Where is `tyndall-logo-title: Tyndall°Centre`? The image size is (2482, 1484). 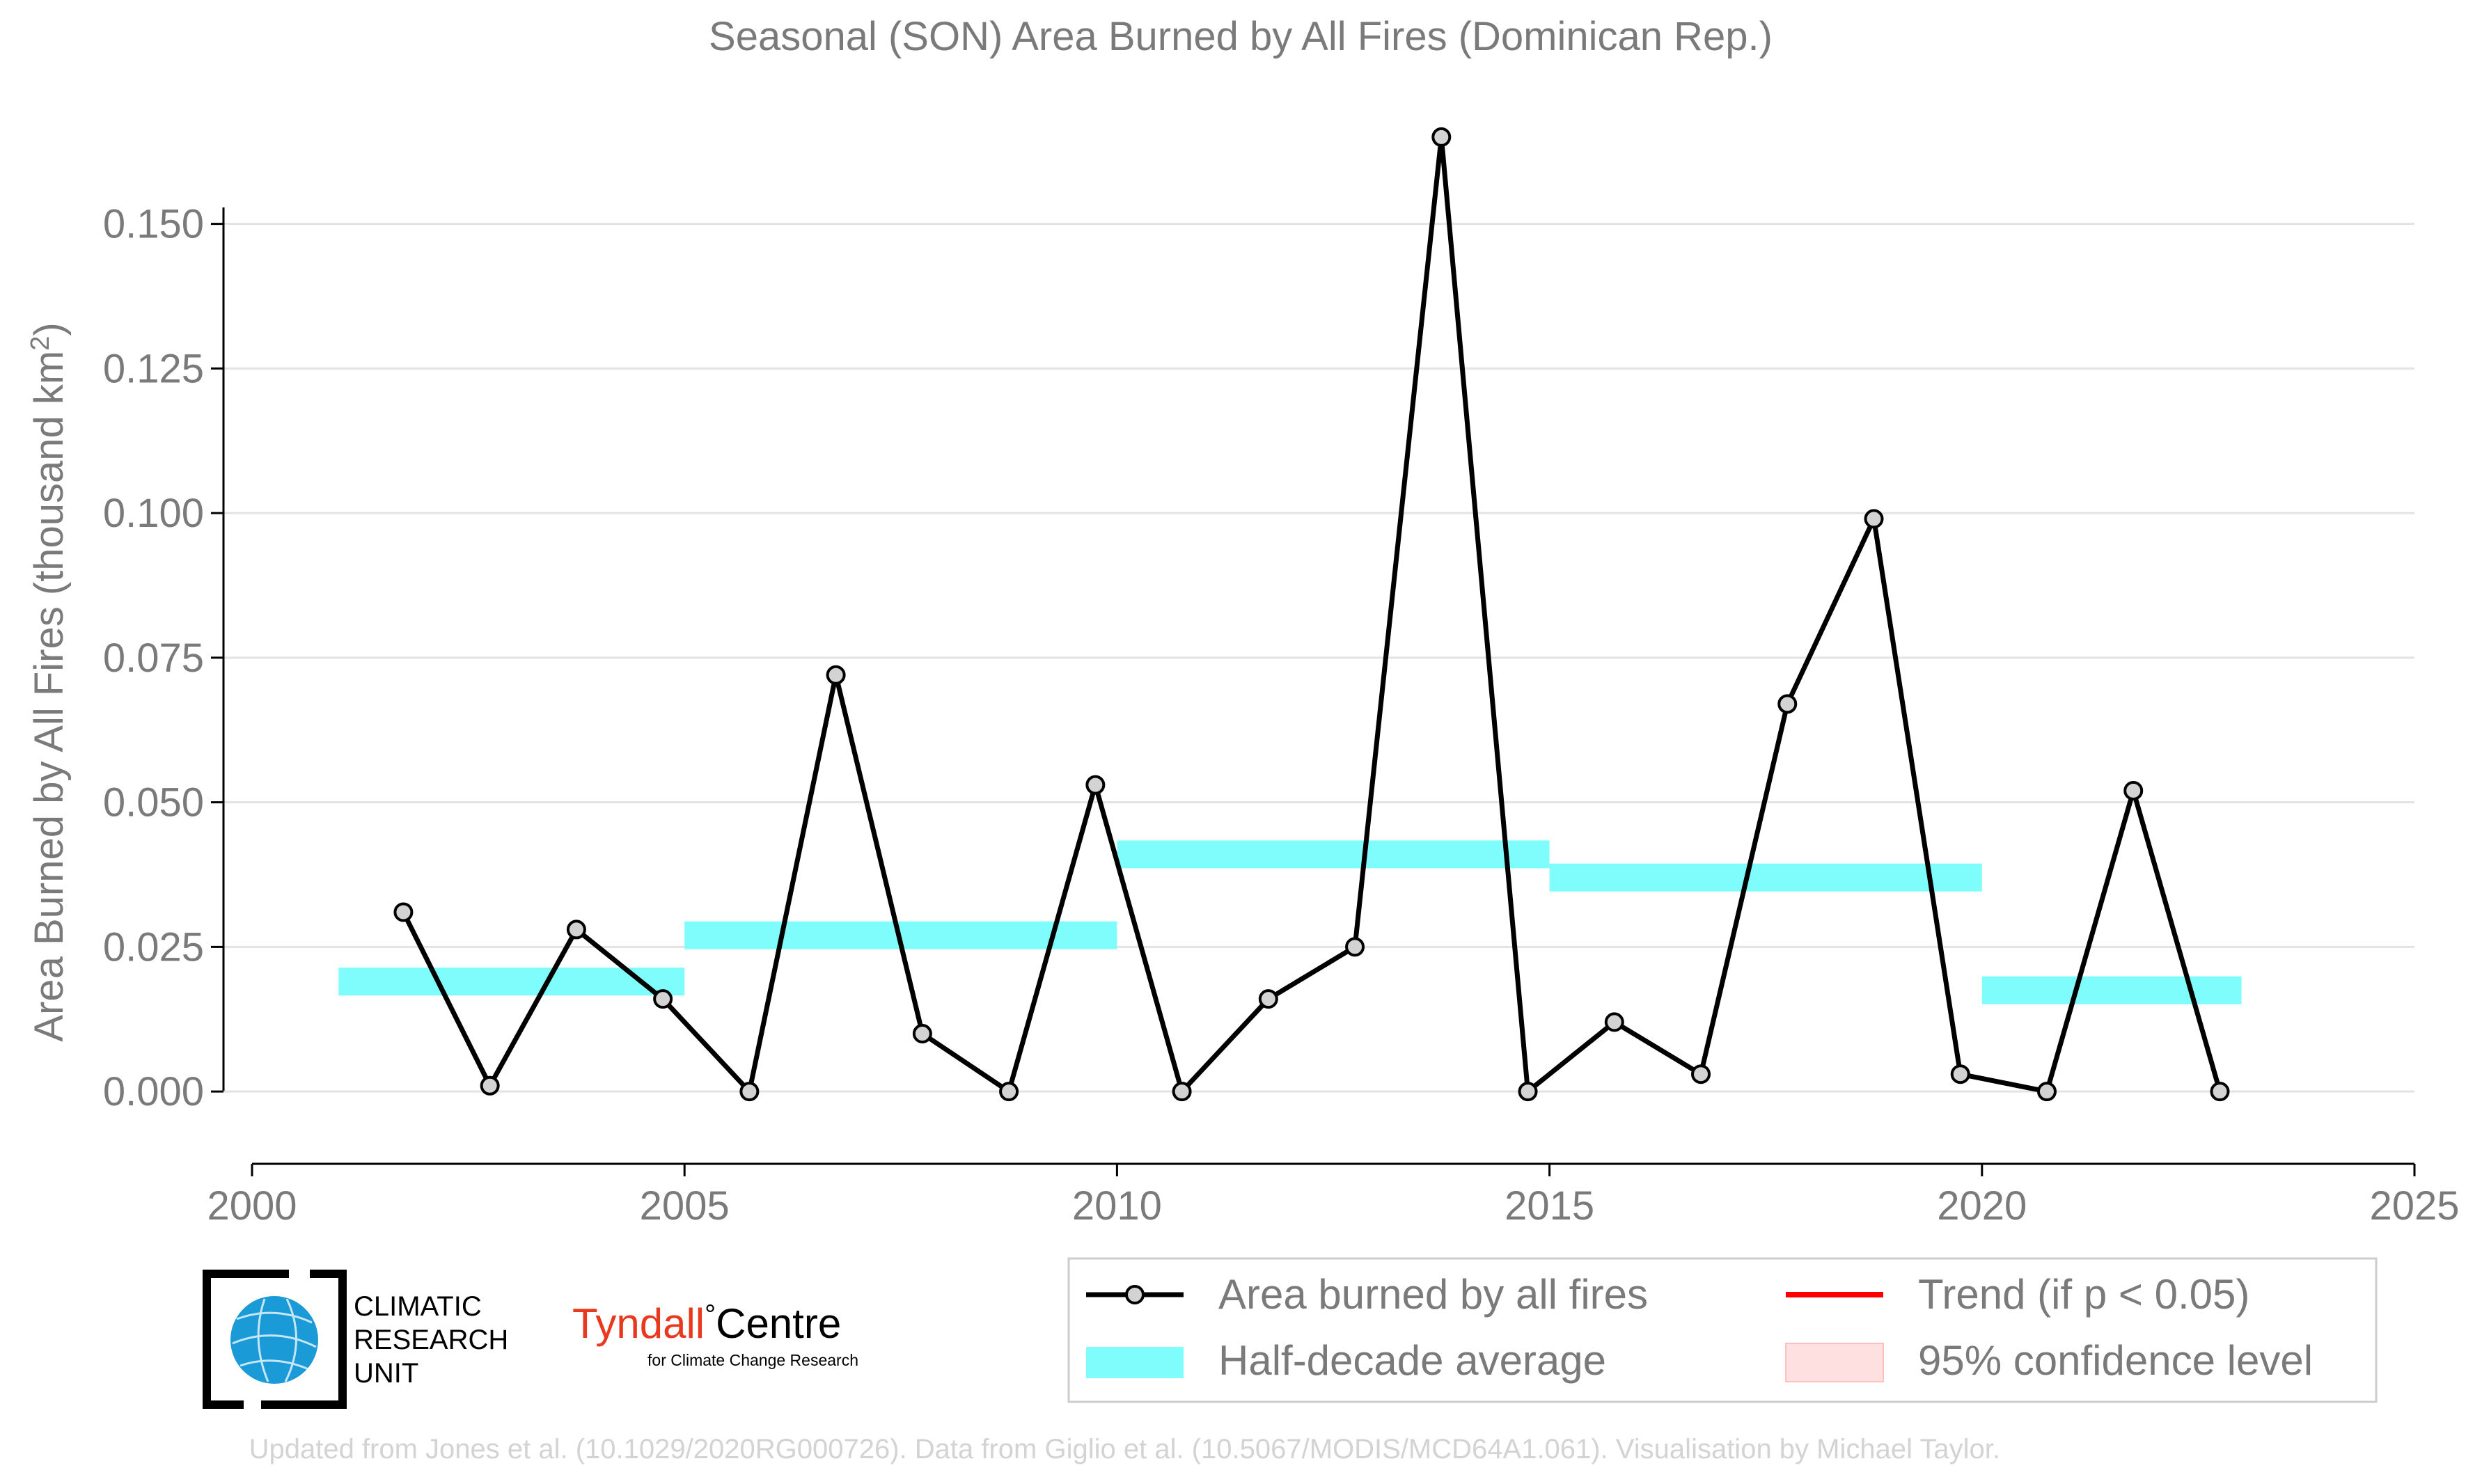
tyndall-logo-title: Tyndall°Centre is located at coordinates (706, 1323).